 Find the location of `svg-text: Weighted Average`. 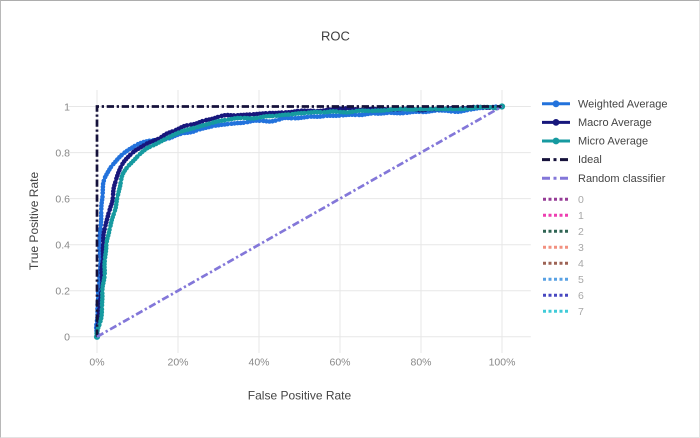

svg-text: Weighted Average is located at coordinates (623, 104).